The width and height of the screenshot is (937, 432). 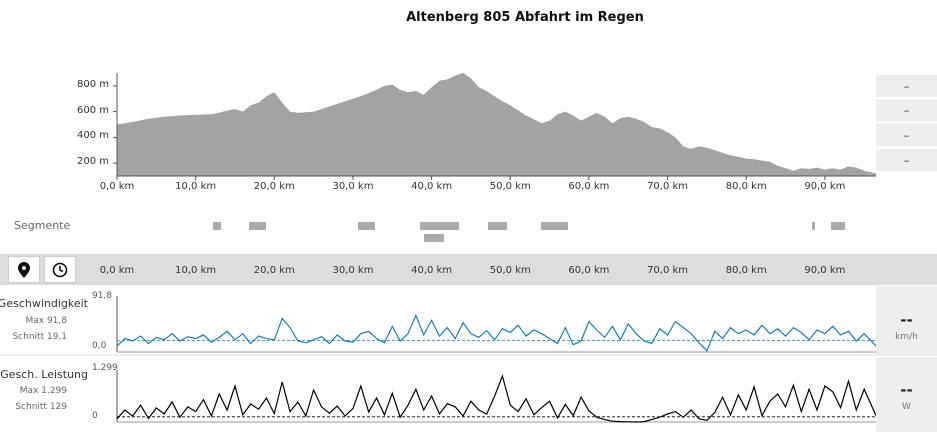 What do you see at coordinates (196, 186) in the screenshot?
I see `elevation-x-tick-label: 10,0 km` at bounding box center [196, 186].